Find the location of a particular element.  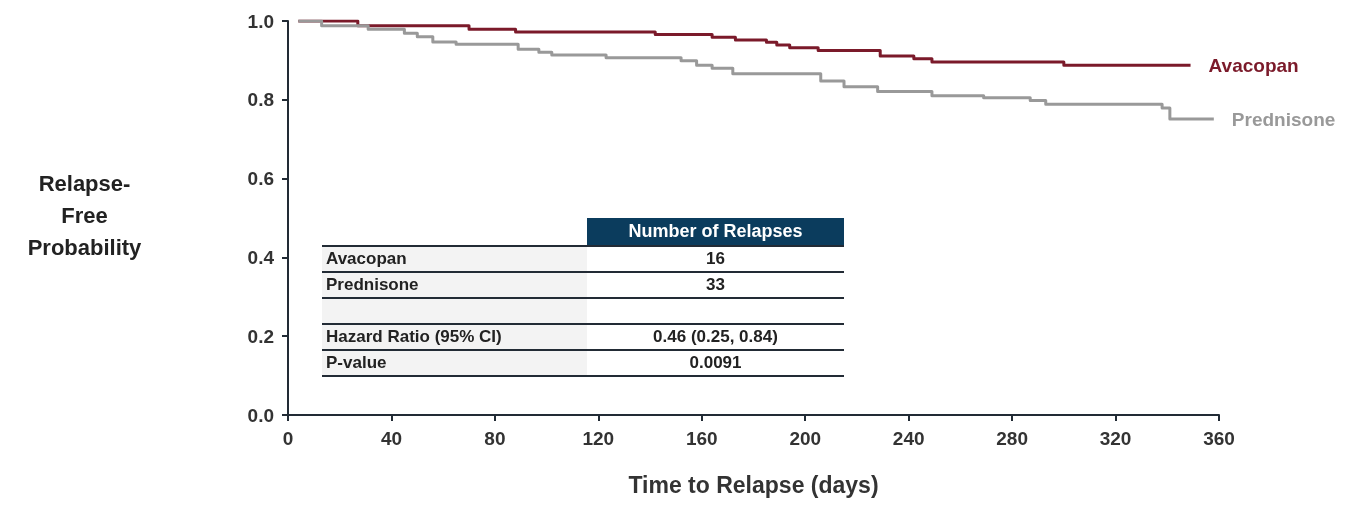

y-tick-label: 1.0 is located at coordinates (260, 21).